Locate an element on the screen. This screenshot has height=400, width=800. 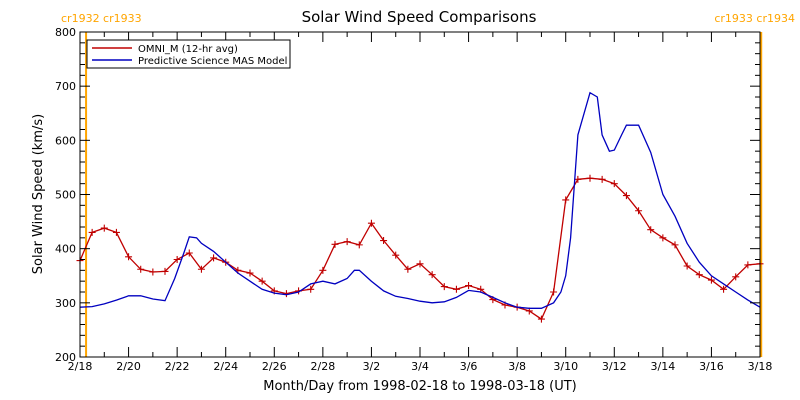
y-axis-label: Solar Wind Speed (km/s) is located at coordinates (38, 194).